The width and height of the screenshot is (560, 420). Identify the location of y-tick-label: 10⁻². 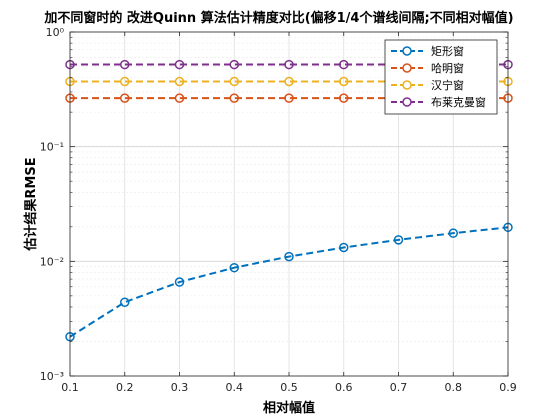
(52, 261).